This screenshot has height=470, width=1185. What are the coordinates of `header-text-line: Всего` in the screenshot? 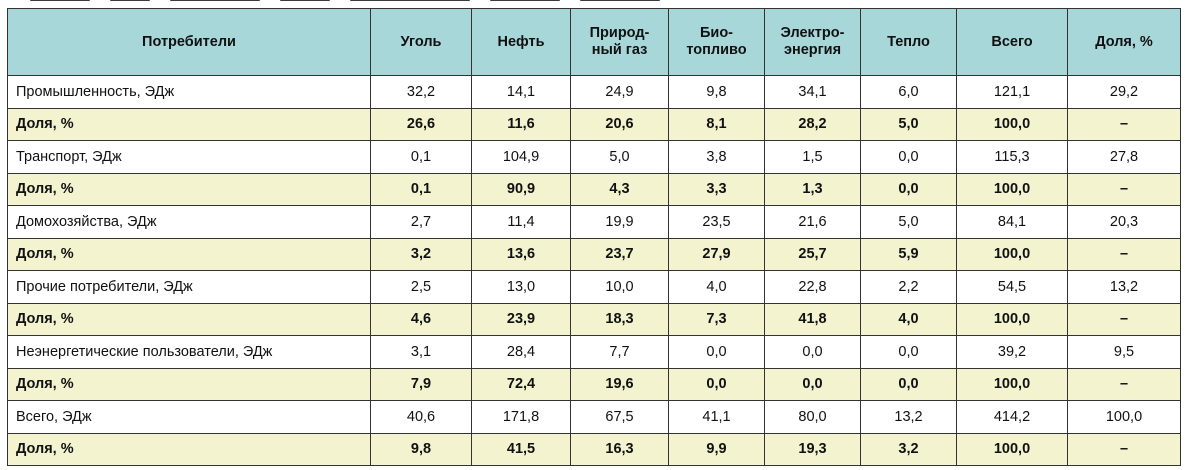 It's located at (1012, 41).